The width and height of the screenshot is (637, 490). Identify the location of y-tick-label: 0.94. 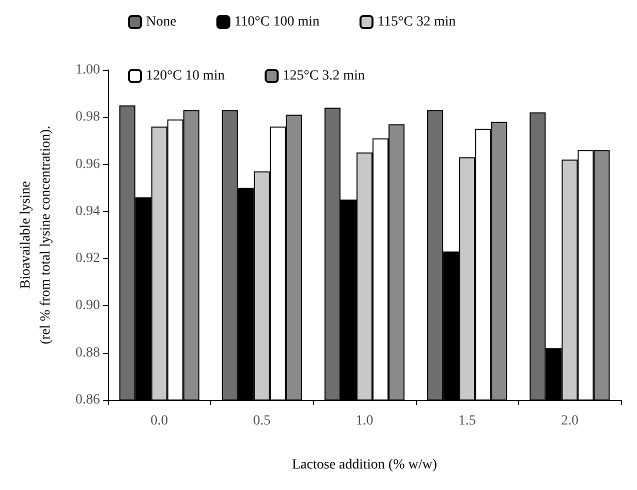
(88, 211).